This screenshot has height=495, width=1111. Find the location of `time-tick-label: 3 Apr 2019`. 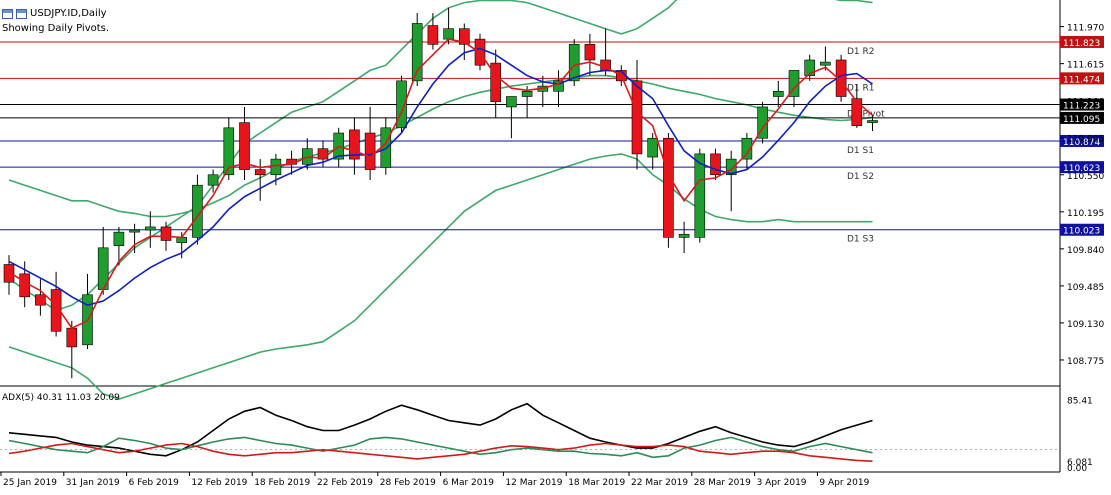

time-tick-label: 3 Apr 2019 is located at coordinates (782, 483).